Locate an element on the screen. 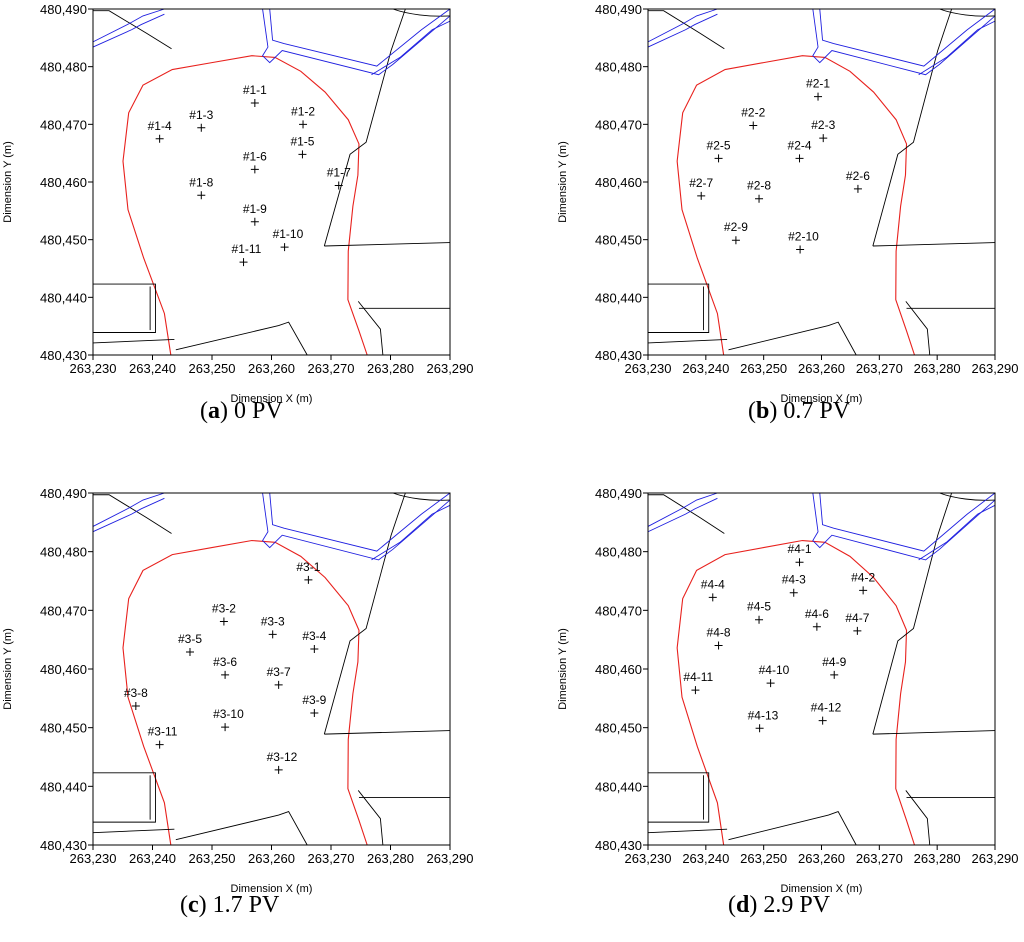 The image size is (1024, 942). data-point-label: #3-4 is located at coordinates (314, 636).